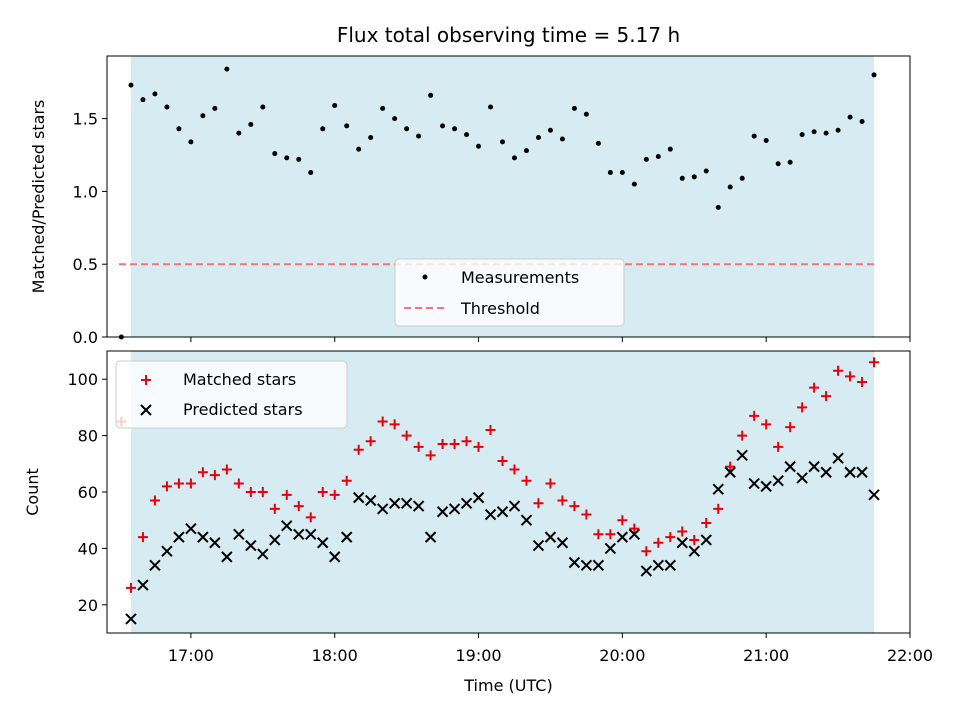 The height and width of the screenshot is (720, 960). Describe the element at coordinates (478, 655) in the screenshot. I see `x-tick-label: 19:00` at that location.